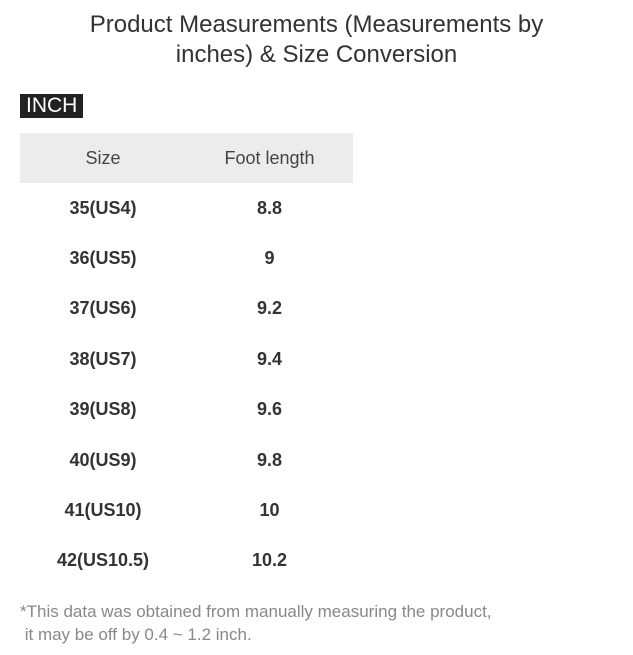  I want to click on foot-length-cell: 10, so click(269, 510).